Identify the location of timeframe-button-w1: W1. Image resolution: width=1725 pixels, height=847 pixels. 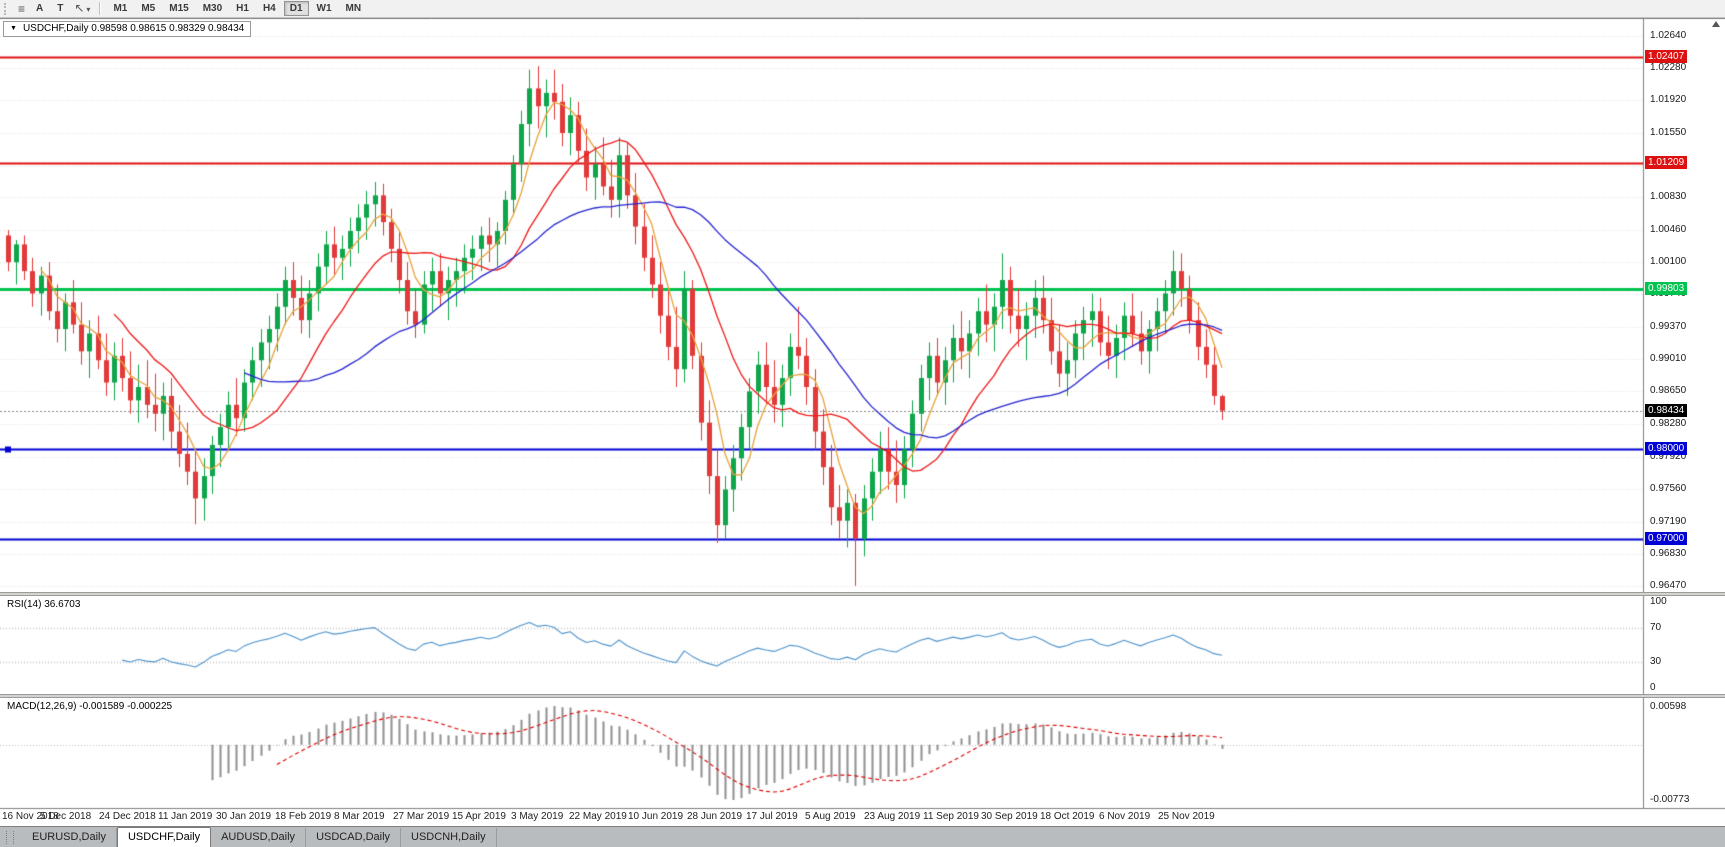
(324, 8).